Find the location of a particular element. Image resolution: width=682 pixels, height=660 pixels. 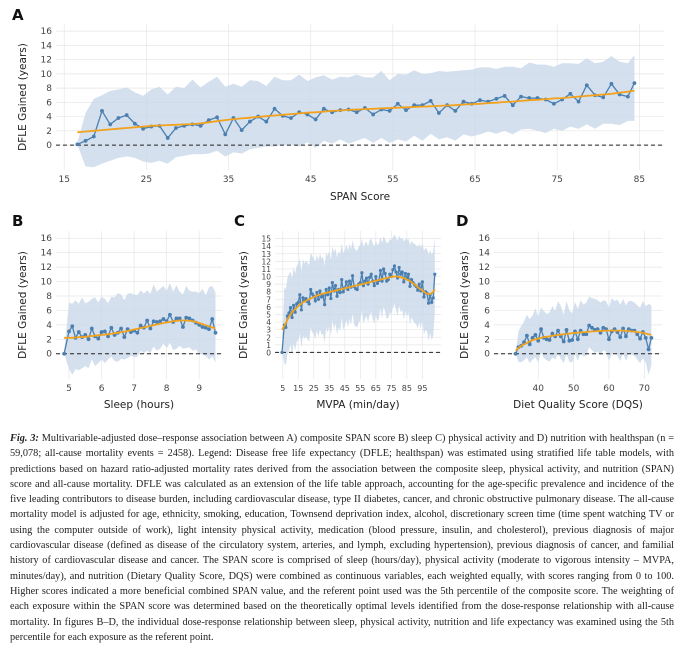

x-tick-label: 95 is located at coordinates (422, 388).